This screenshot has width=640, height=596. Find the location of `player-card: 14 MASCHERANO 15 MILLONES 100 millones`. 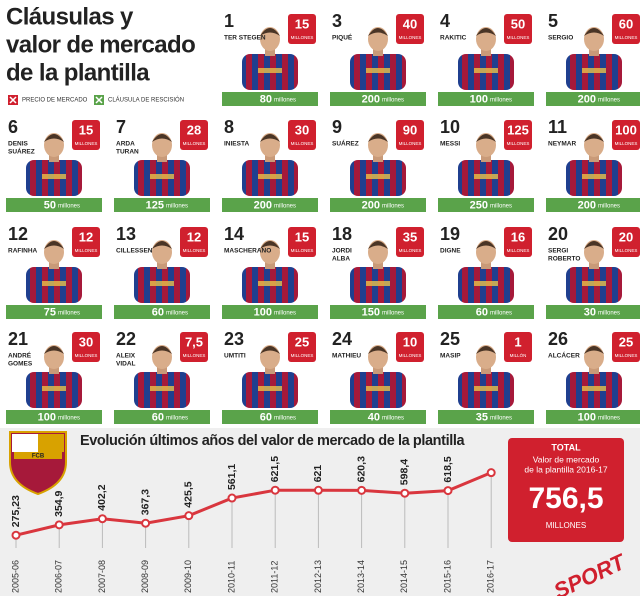

player-card: 14 MASCHERANO 15 MILLONES 100 millones is located at coordinates (270, 271).